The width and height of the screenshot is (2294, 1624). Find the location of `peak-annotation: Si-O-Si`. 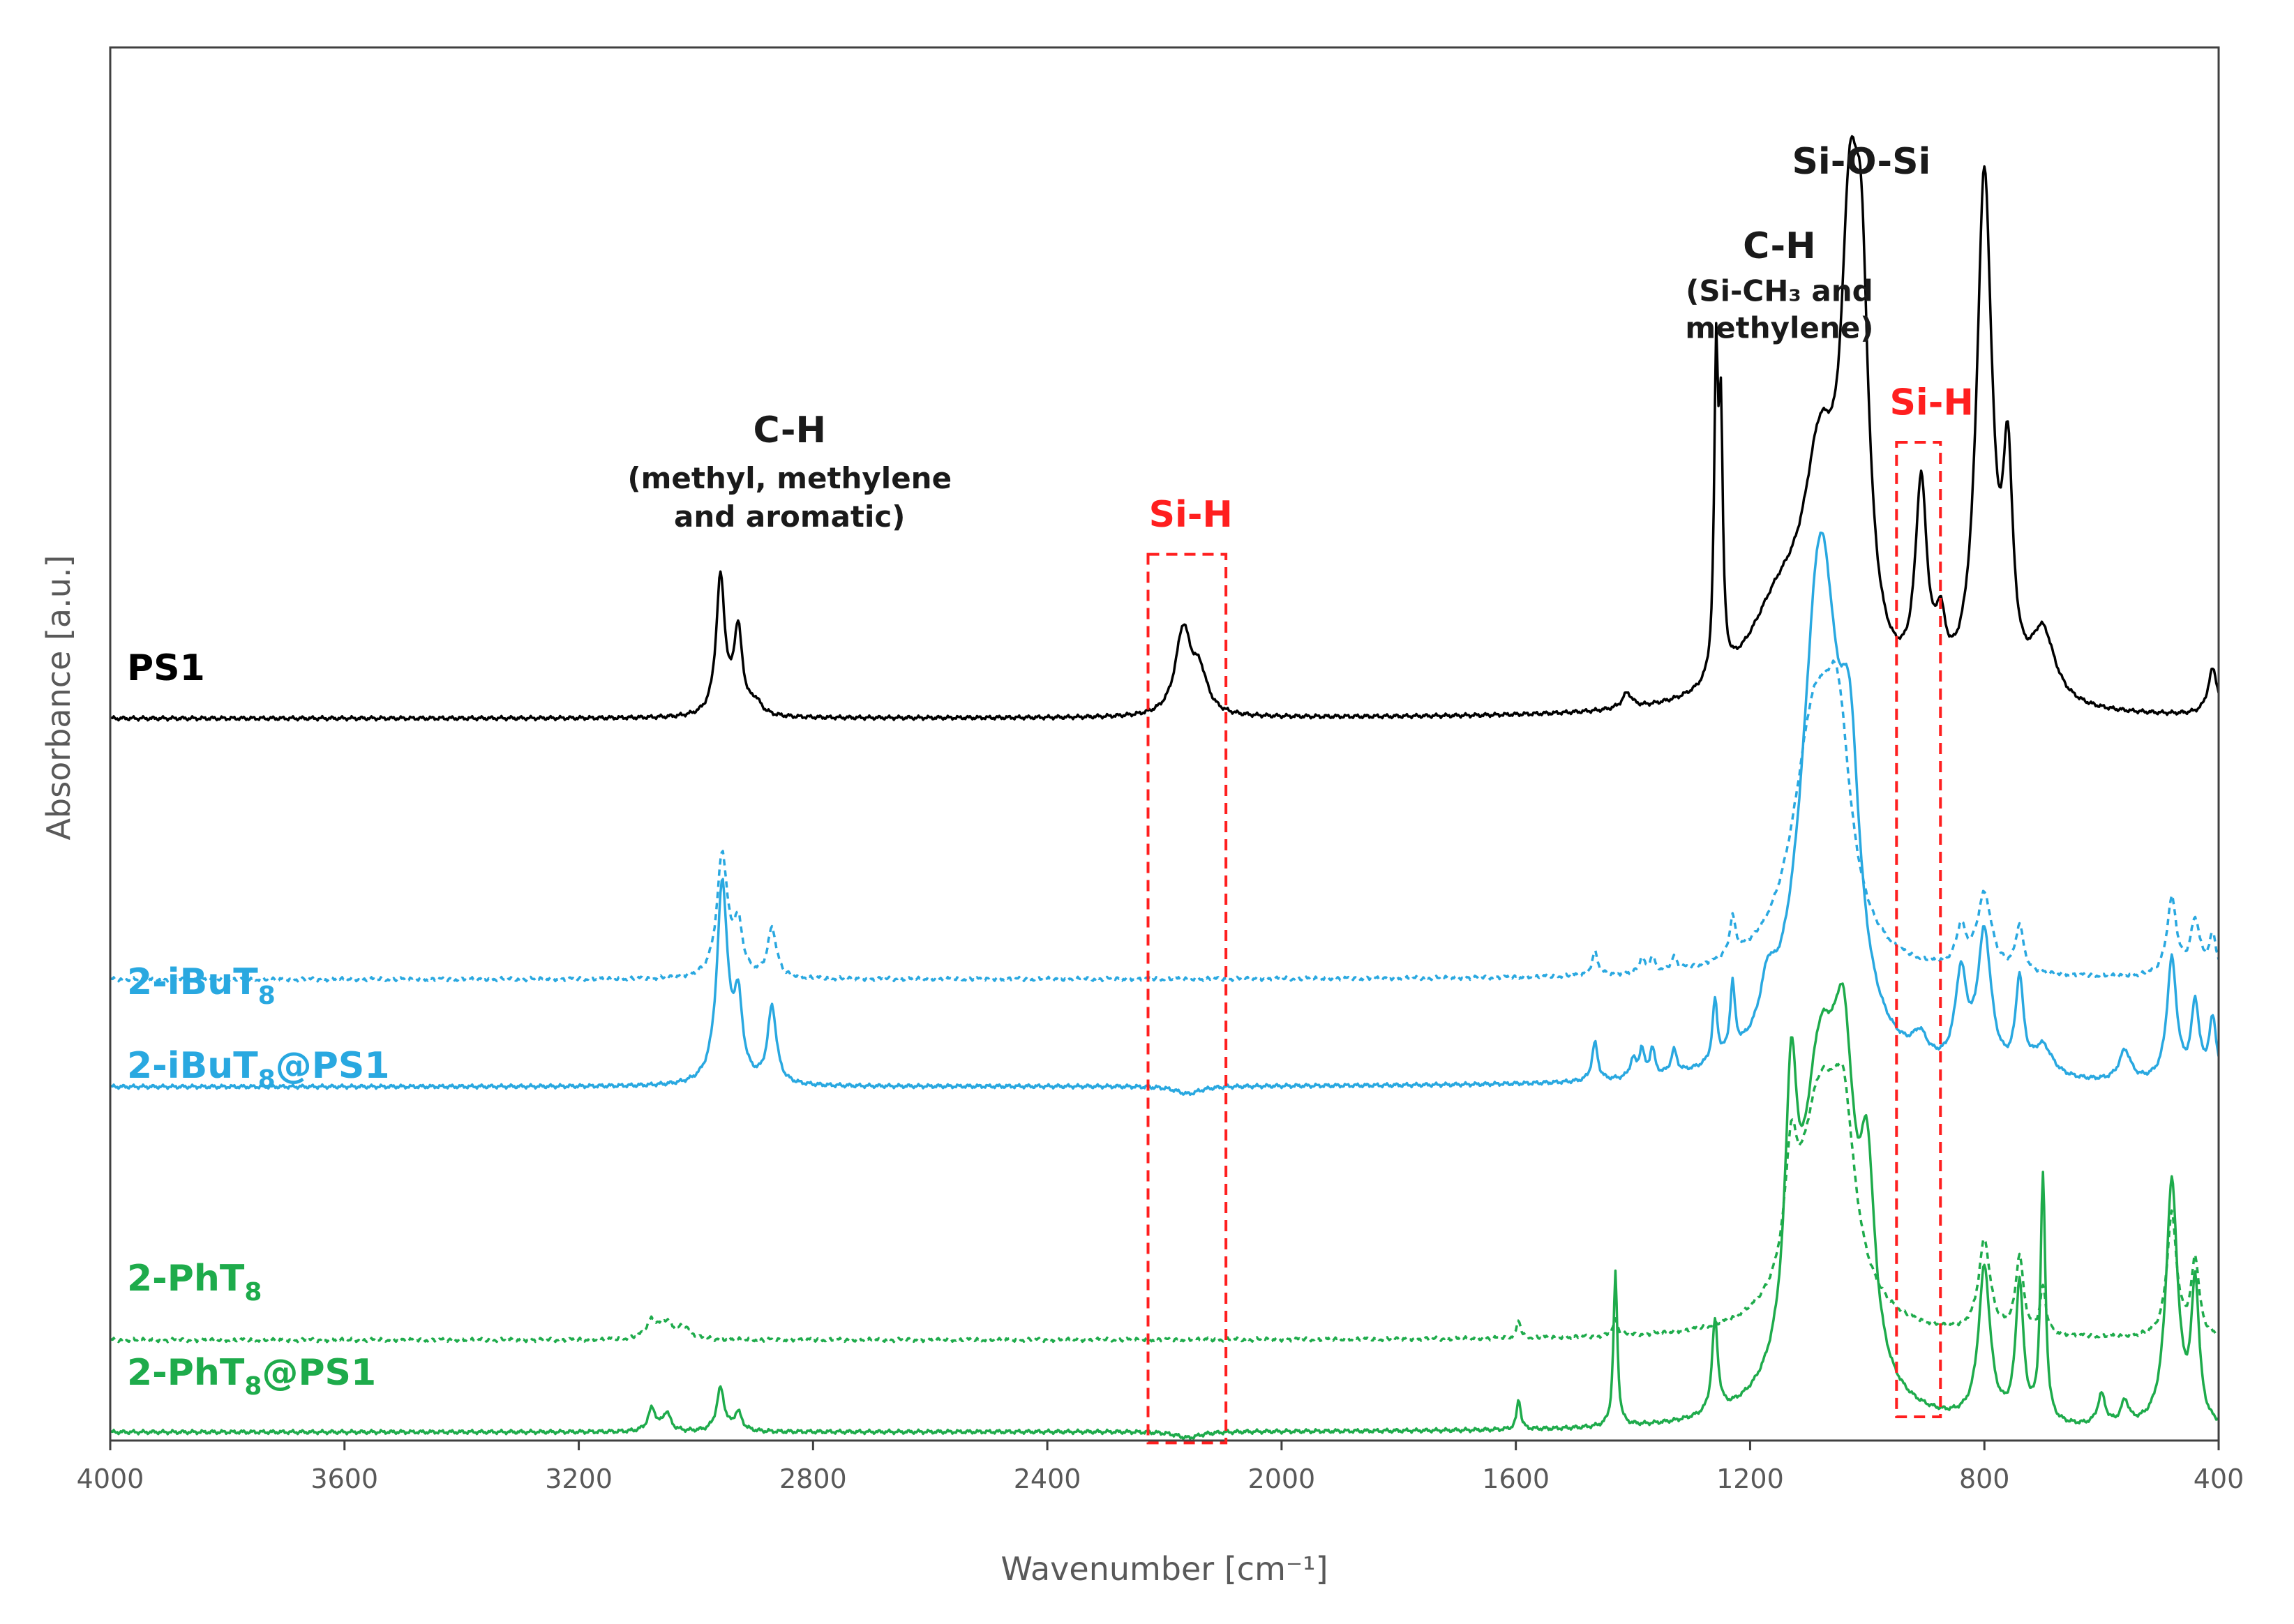

peak-annotation: Si-O-Si is located at coordinates (1862, 162).